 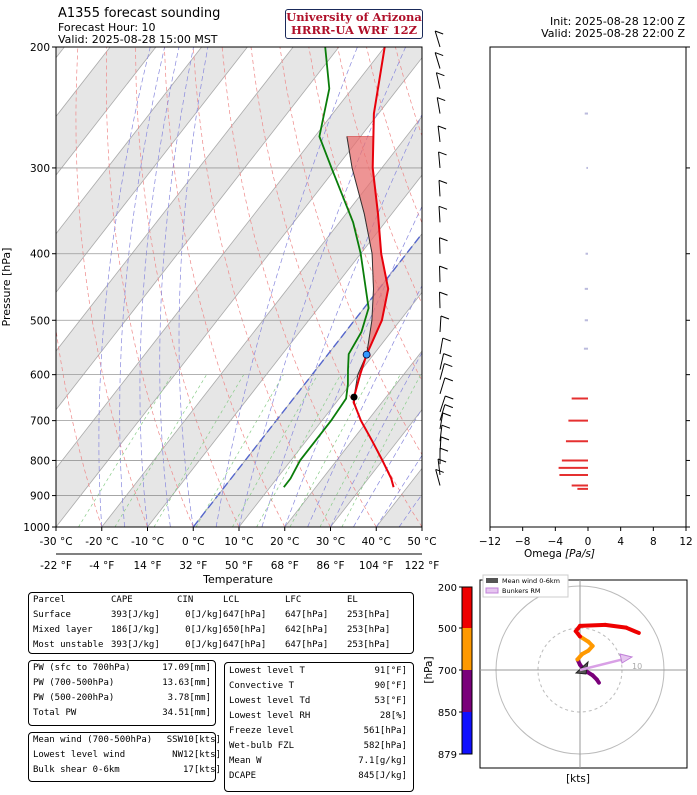 I want to click on forecast-hour: Forecast Hour: 10, so click(x=107, y=27).